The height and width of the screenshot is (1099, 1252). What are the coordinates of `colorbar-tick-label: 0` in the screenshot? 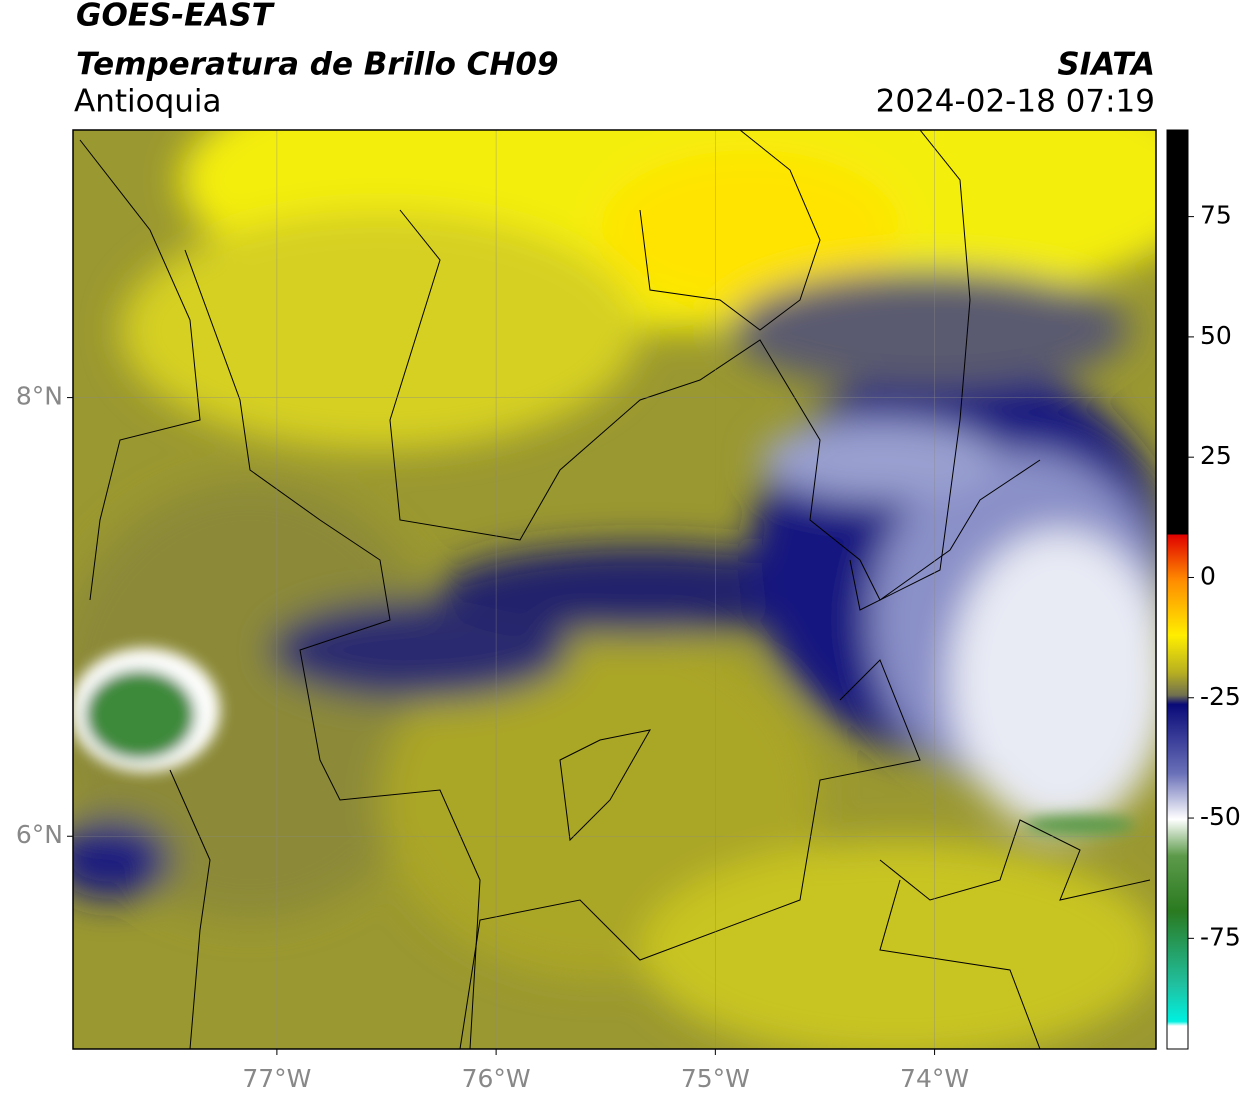 It's located at (1208, 575).